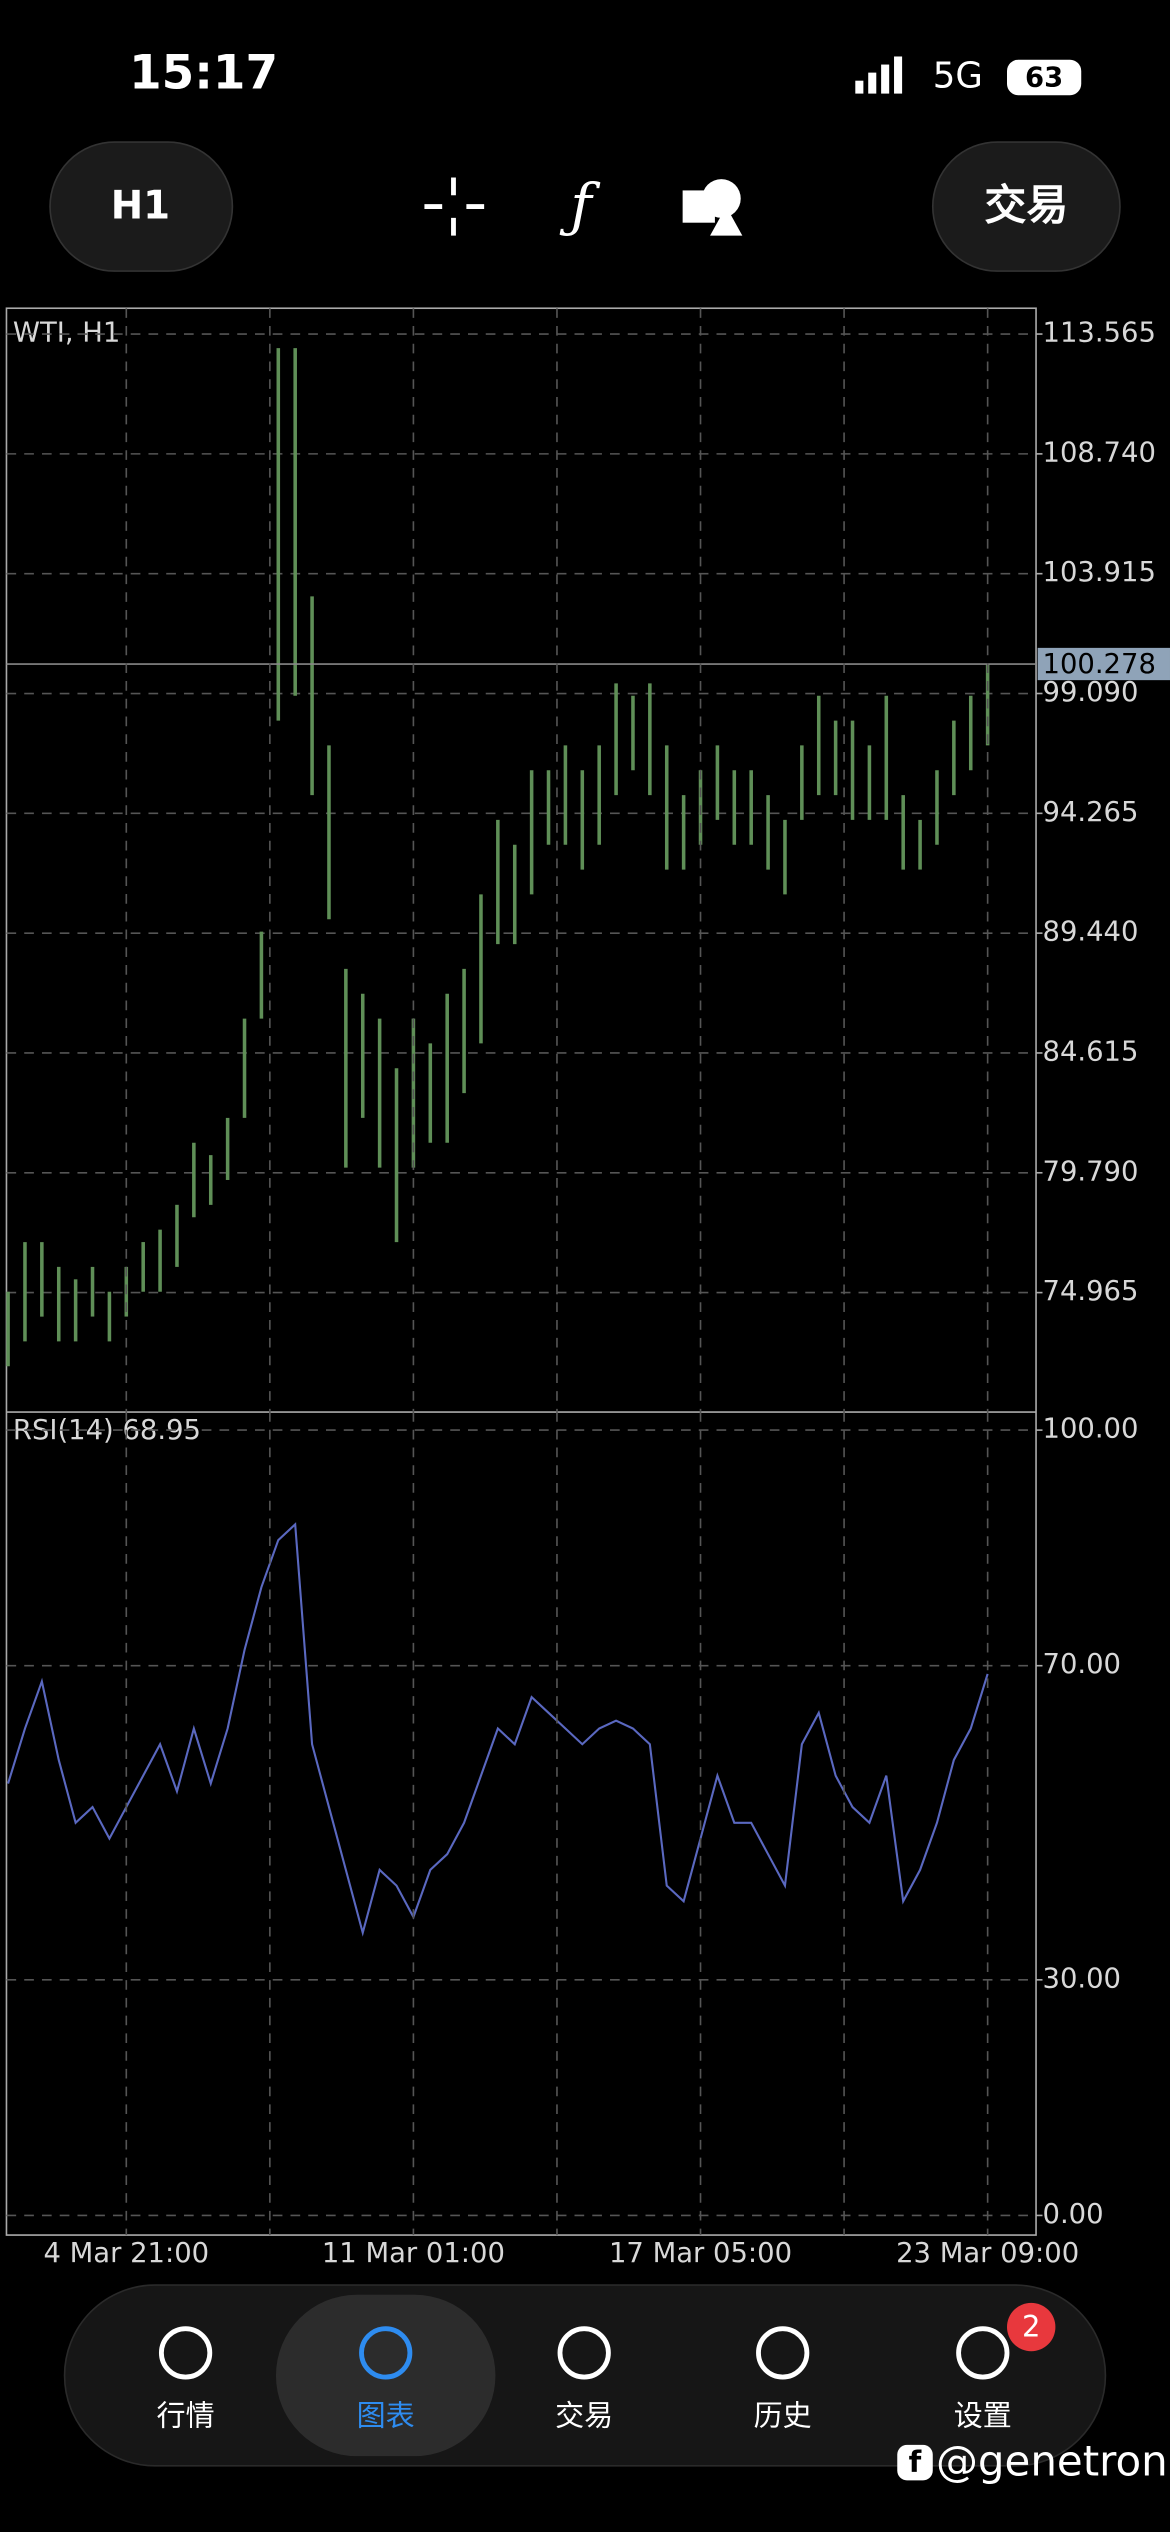 This screenshot has width=1170, height=2532. I want to click on clock: 15:17, so click(203, 73).